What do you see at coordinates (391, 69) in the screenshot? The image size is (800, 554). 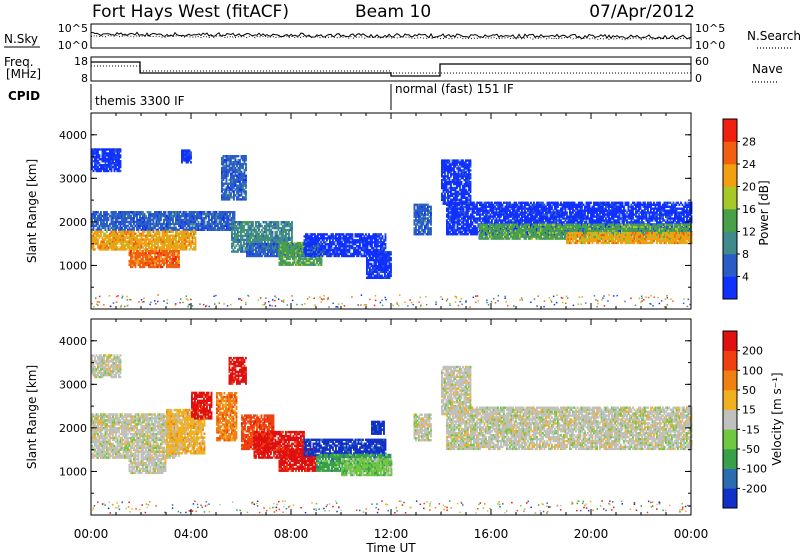 I see `freq-panel-frame` at bounding box center [391, 69].